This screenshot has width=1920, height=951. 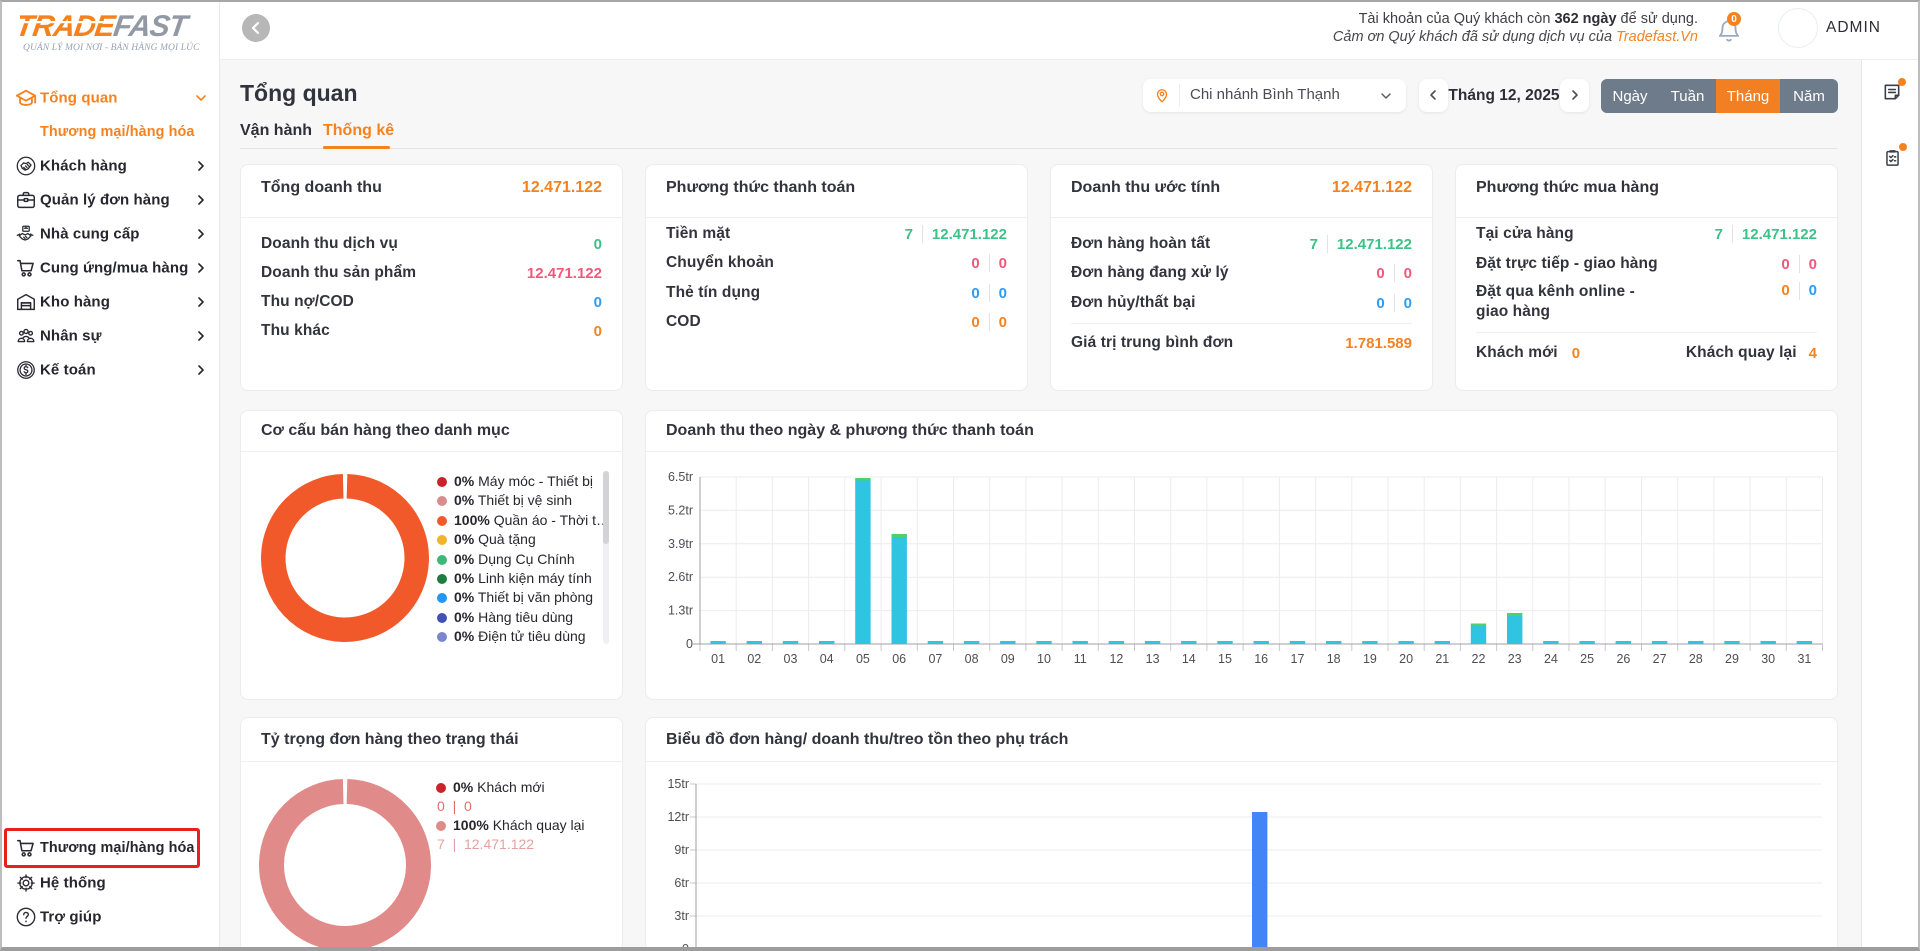 What do you see at coordinates (678, 817) in the screenshot?
I see `svg-text: 12tr` at bounding box center [678, 817].